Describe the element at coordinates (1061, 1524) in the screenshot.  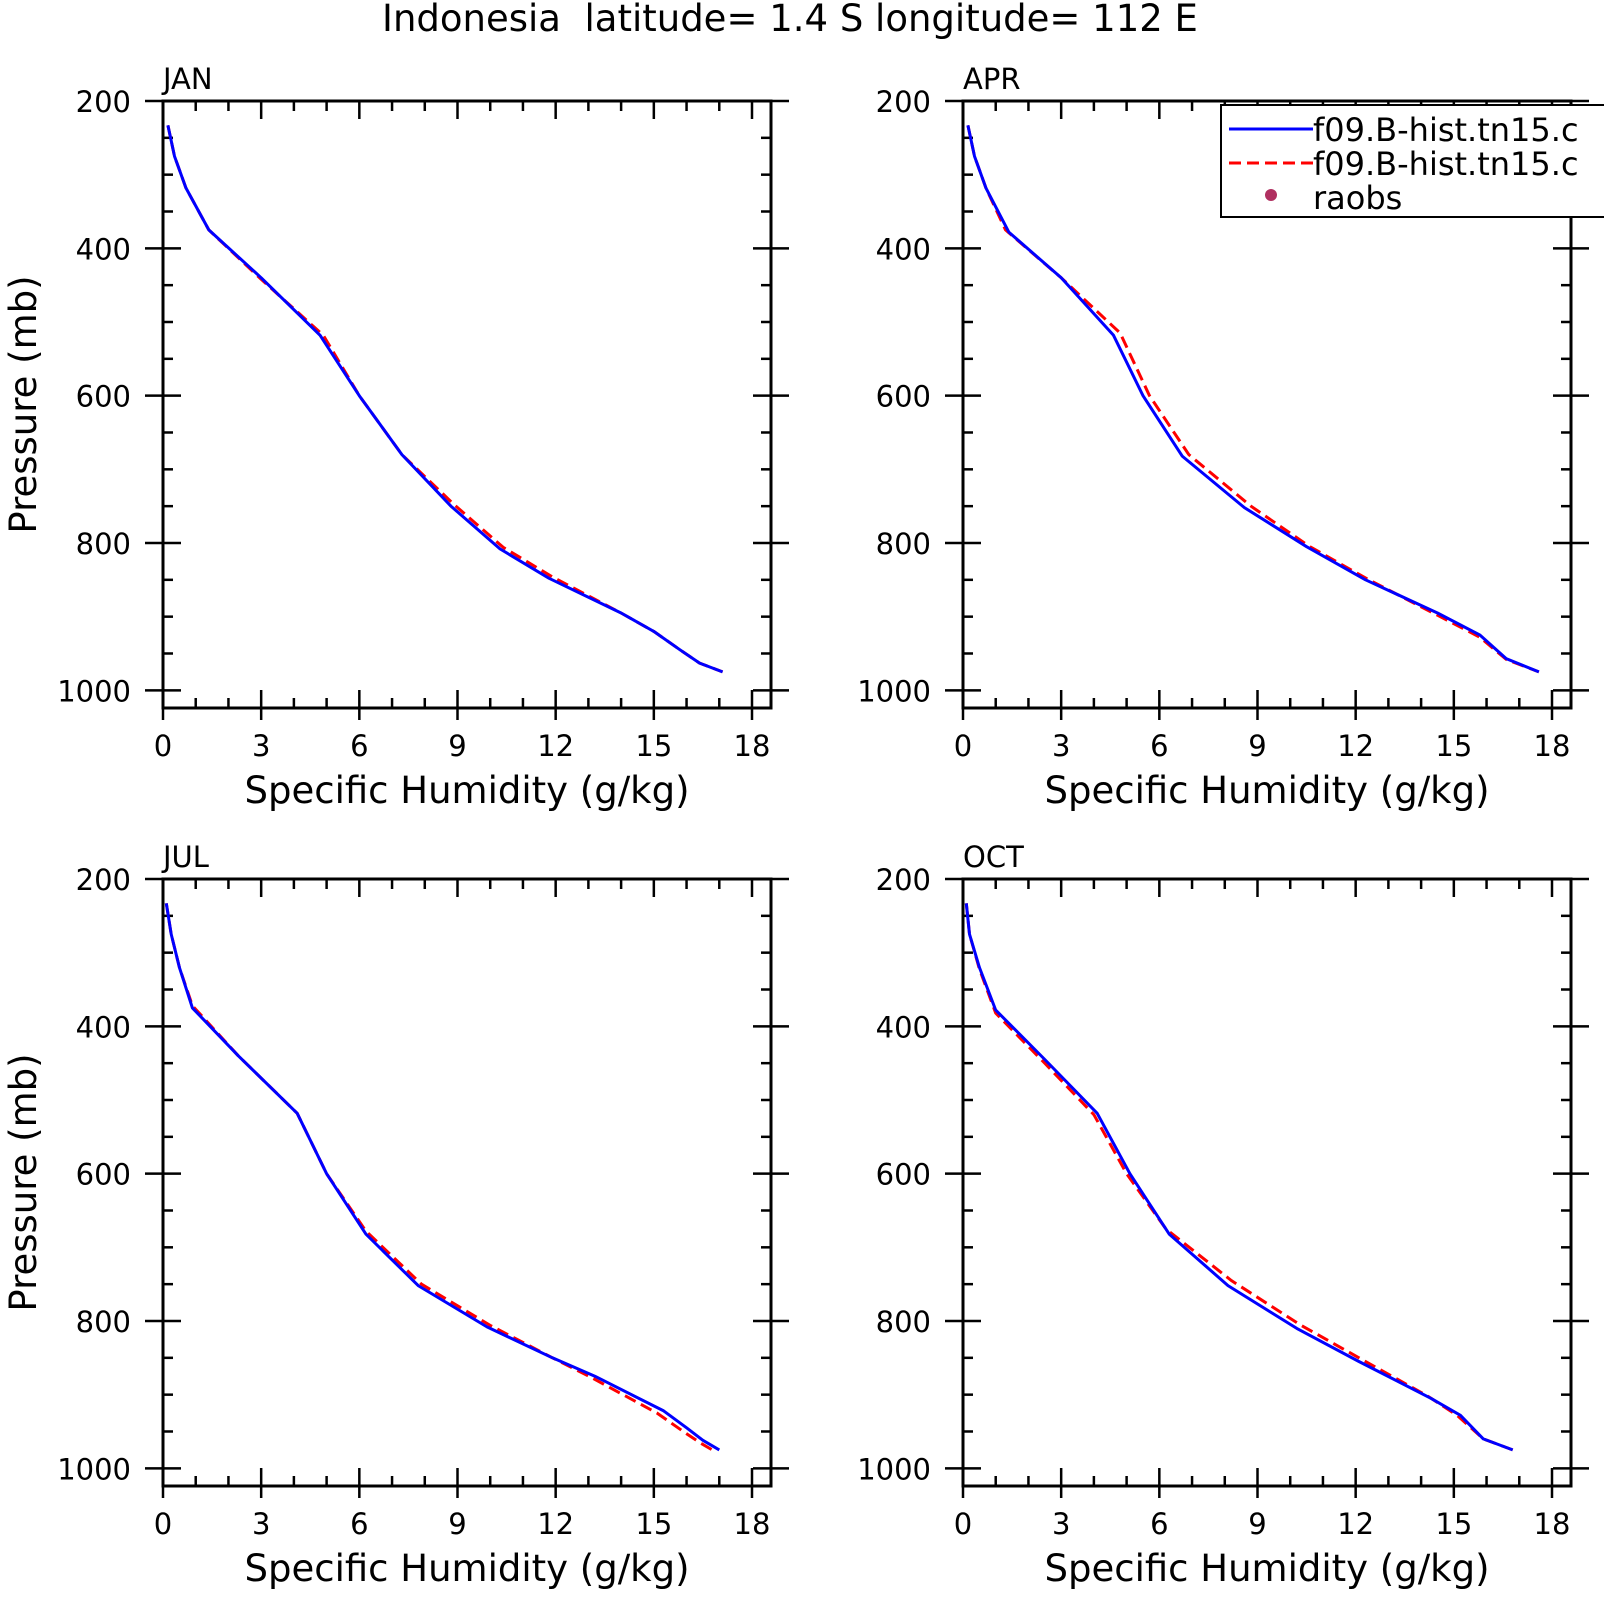
I see `panel-oct-xtick-label: 3` at that location.